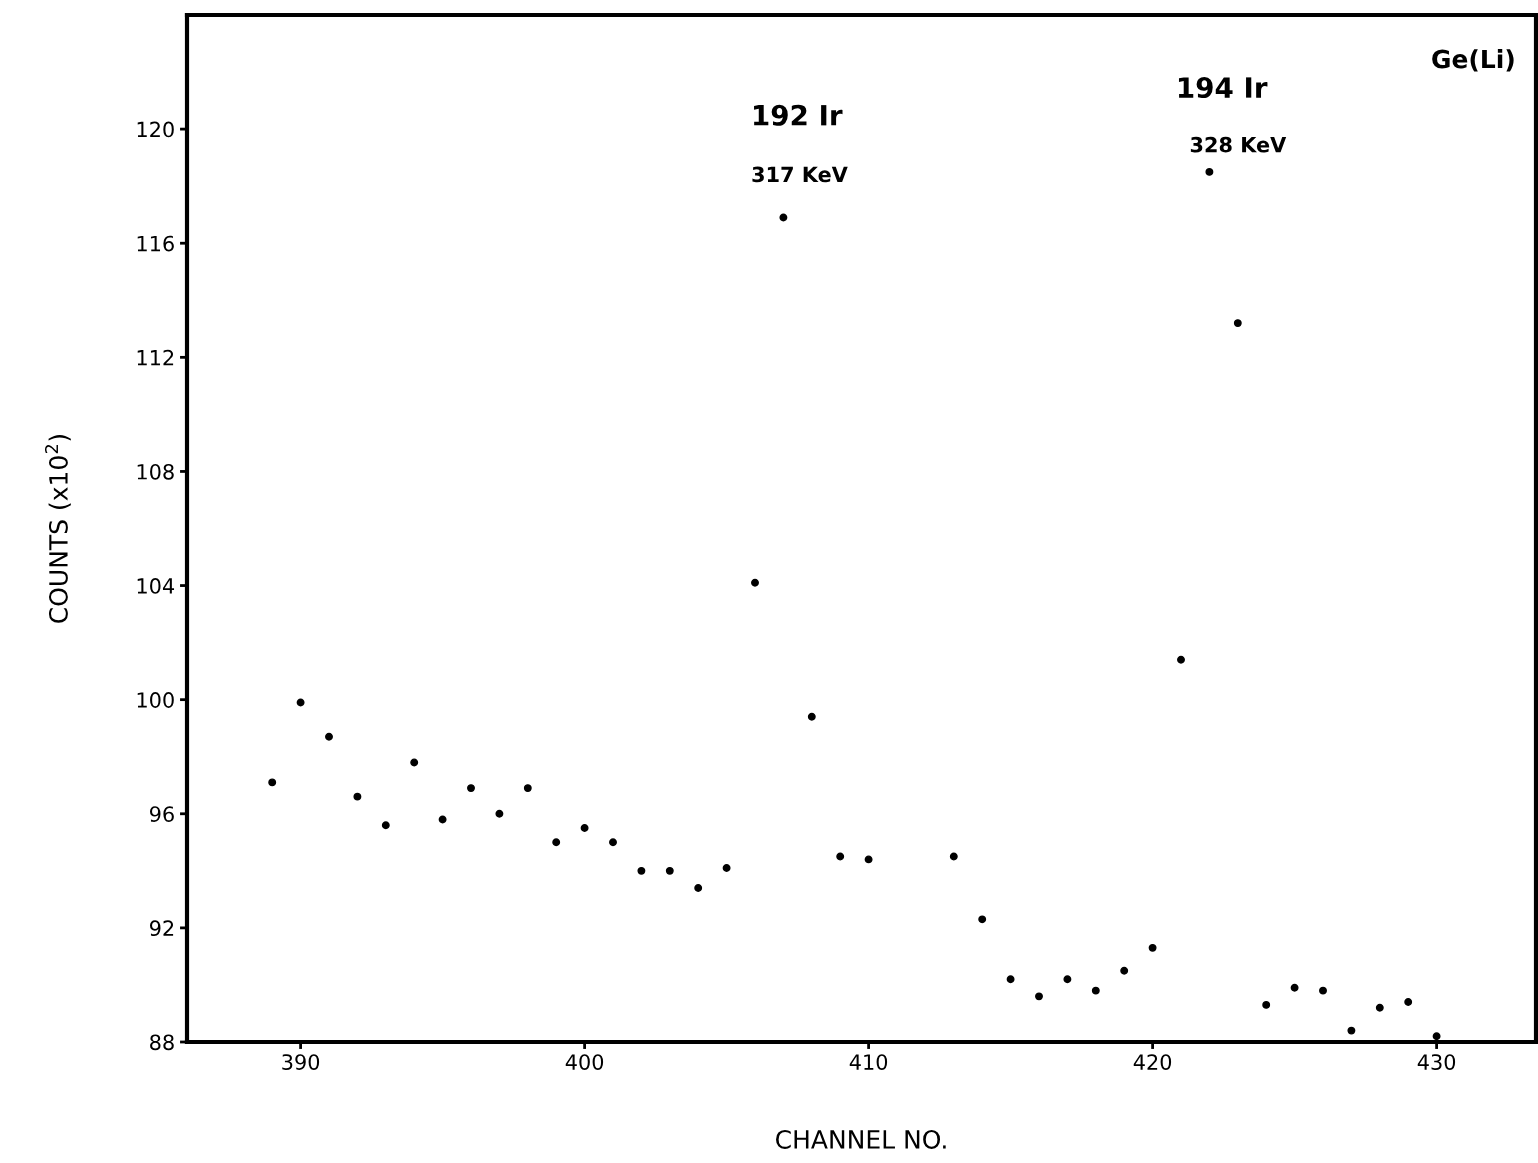 Image resolution: width=1538 pixels, height=1163 pixels. What do you see at coordinates (156, 586) in the screenshot?
I see `y-tick-label: 104` at bounding box center [156, 586].